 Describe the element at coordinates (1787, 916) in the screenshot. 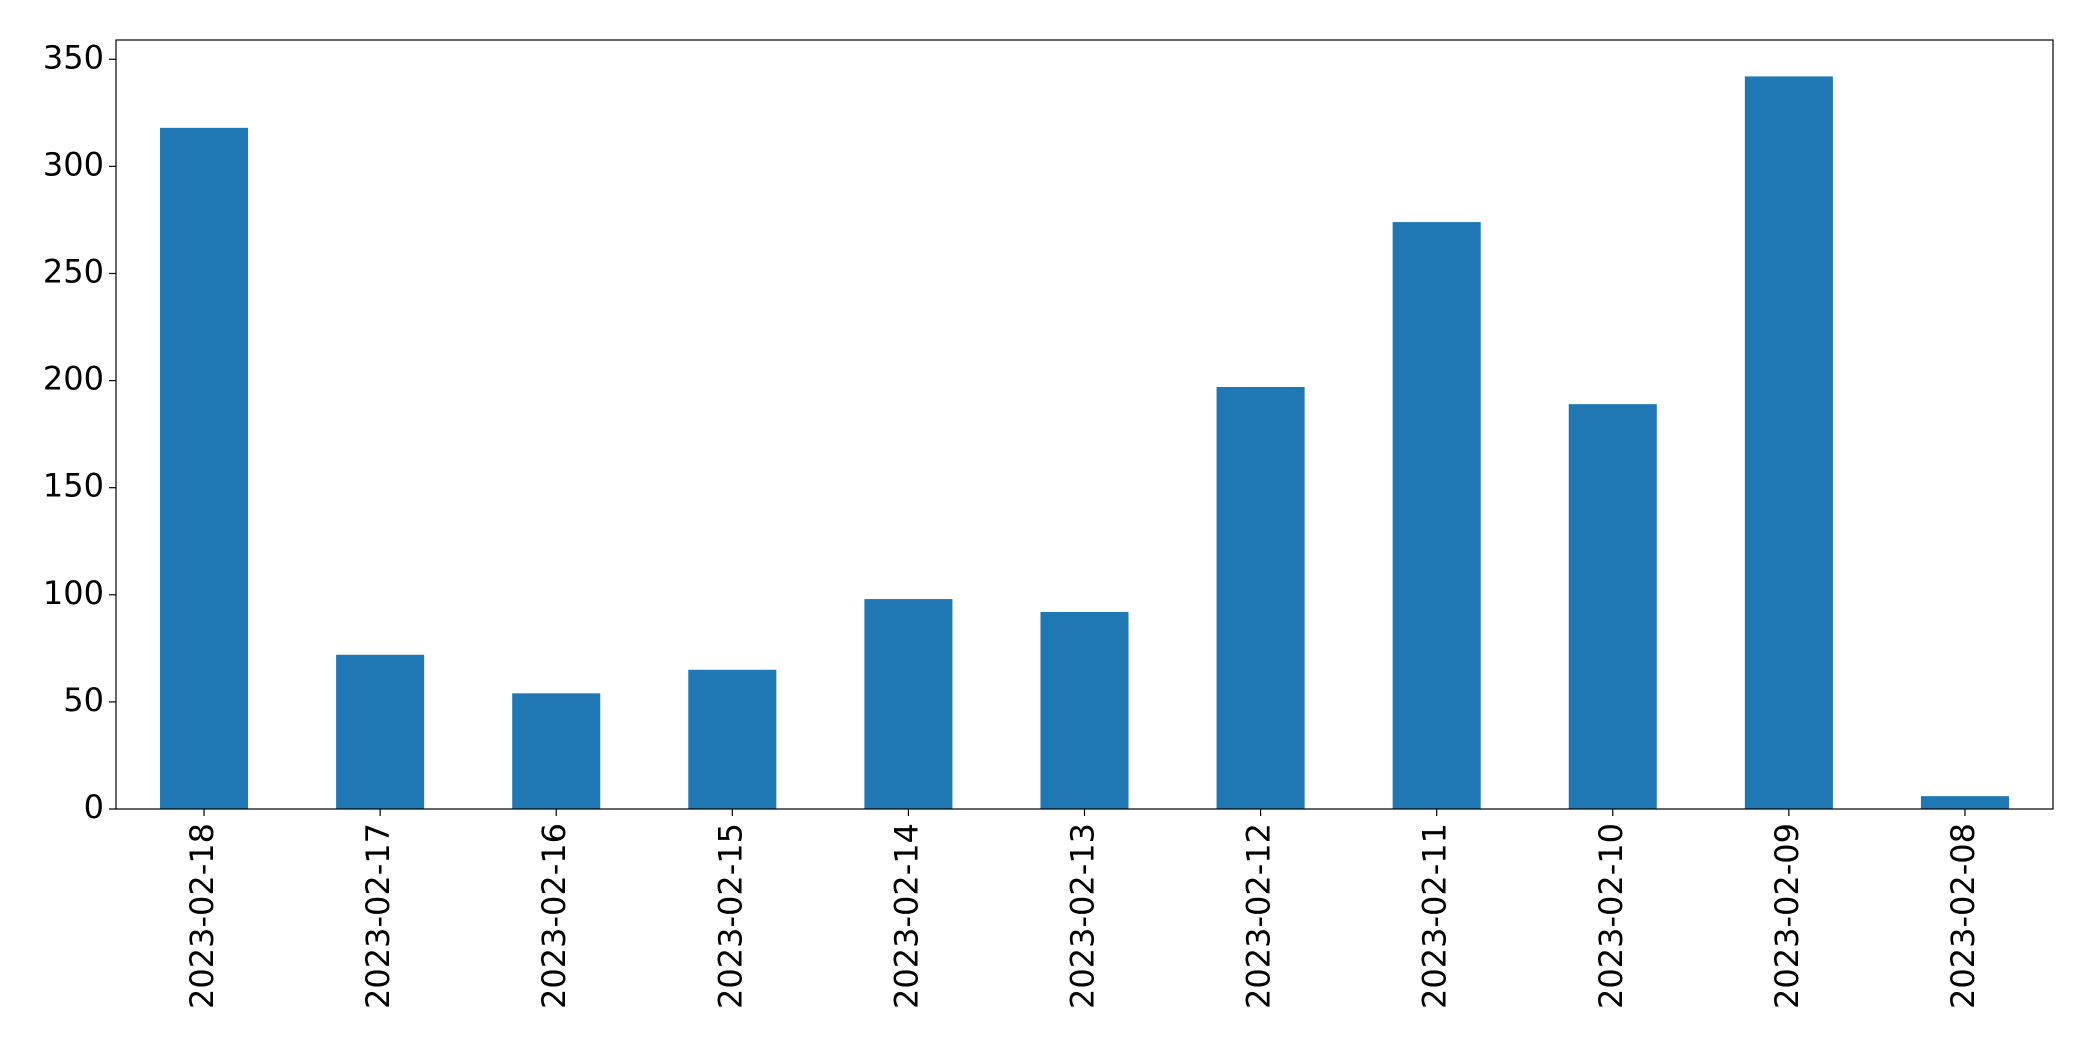

I see `x-tick-label: 2023-02-09` at that location.